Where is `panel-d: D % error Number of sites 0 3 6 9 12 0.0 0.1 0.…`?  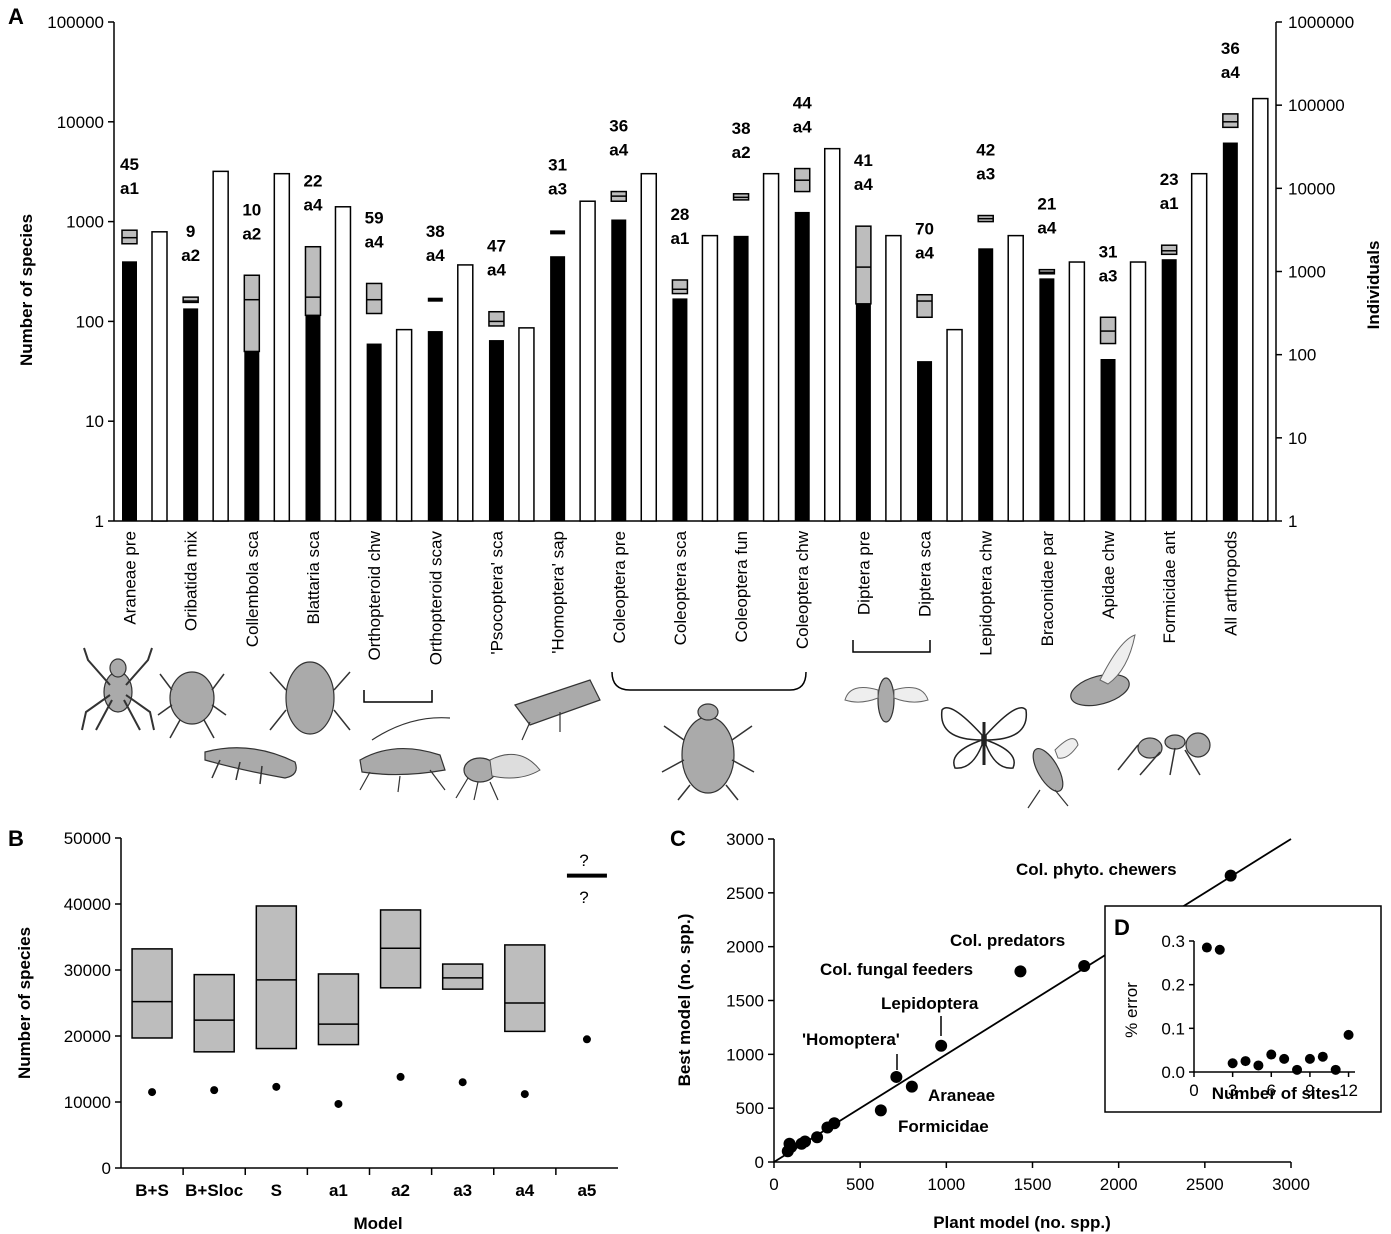
panel-d: D % error Number of sites 0 3 6 9 12 0.0 0.1 0.… is located at coordinates (1243, 1009).